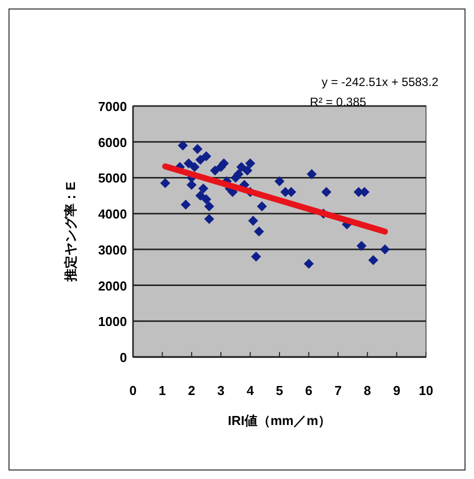 The height and width of the screenshot is (479, 474). I want to click on annotation: R² = 0.385, so click(338, 102).